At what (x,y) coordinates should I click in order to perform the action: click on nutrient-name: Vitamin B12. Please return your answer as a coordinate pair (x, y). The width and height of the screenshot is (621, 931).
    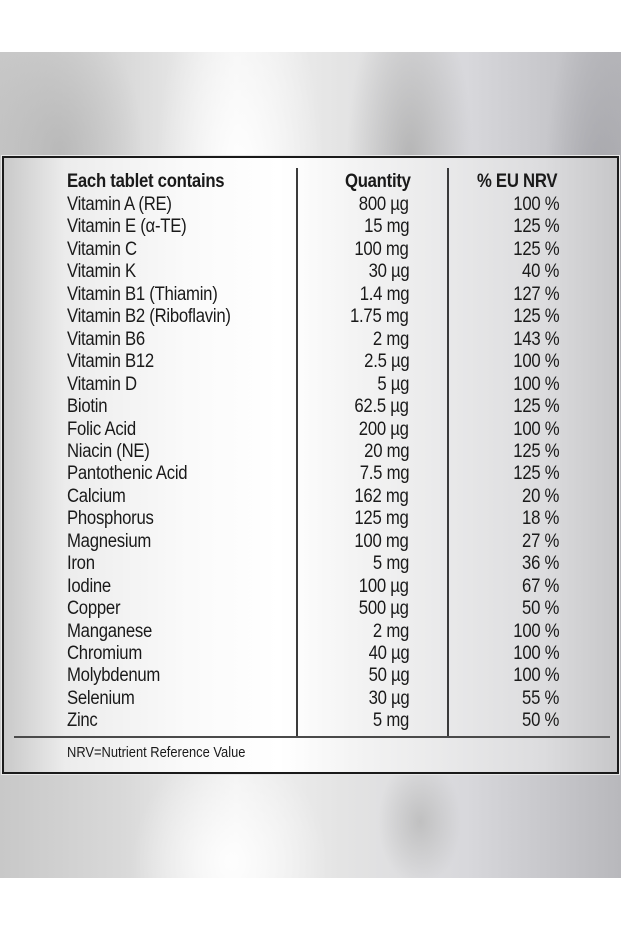
    Looking at the image, I should click on (110, 362).